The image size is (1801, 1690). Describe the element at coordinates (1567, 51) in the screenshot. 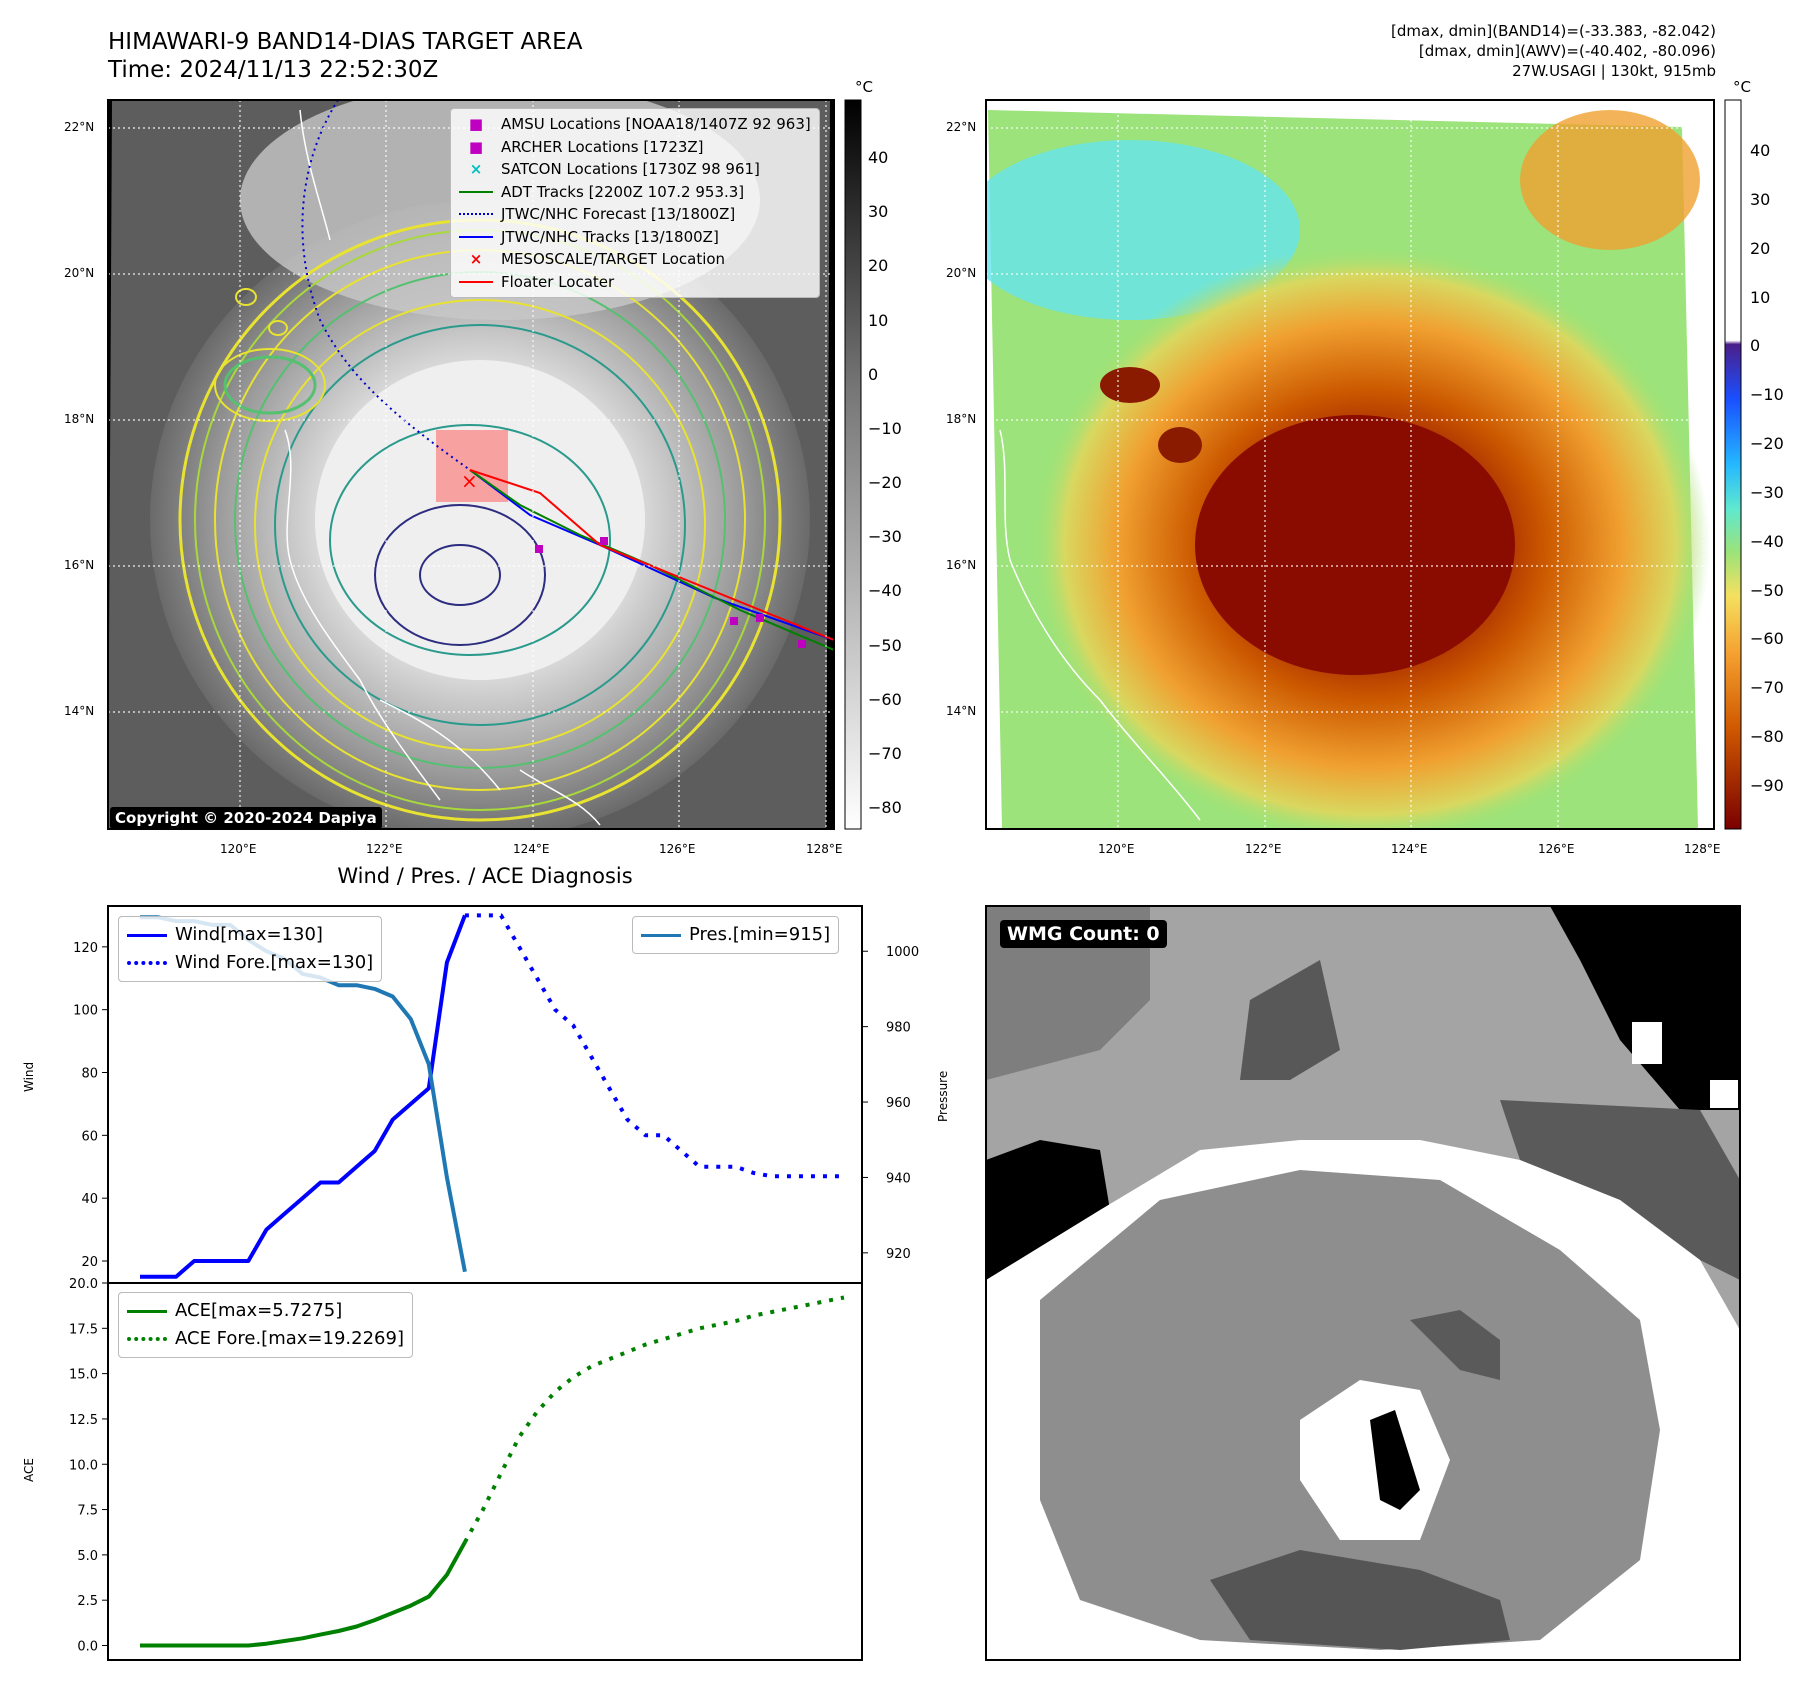

I see `info-awv: [dmax, dmin](AWV)=(-40.402, -80.096)` at that location.